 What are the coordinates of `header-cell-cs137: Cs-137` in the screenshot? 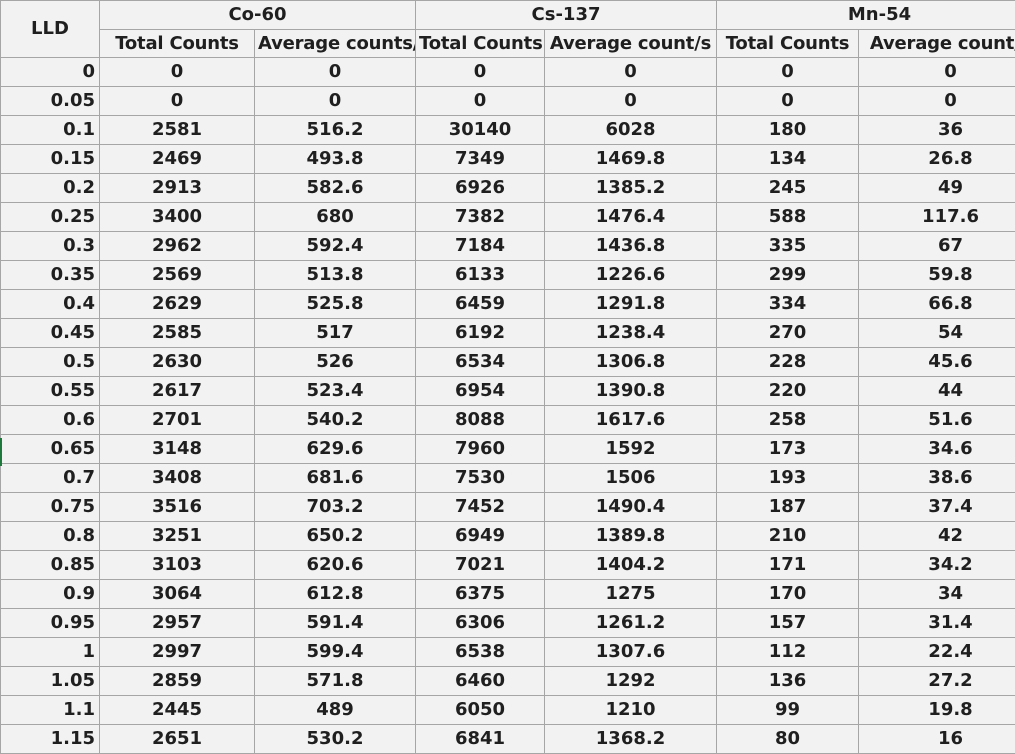 It's located at (566, 15).